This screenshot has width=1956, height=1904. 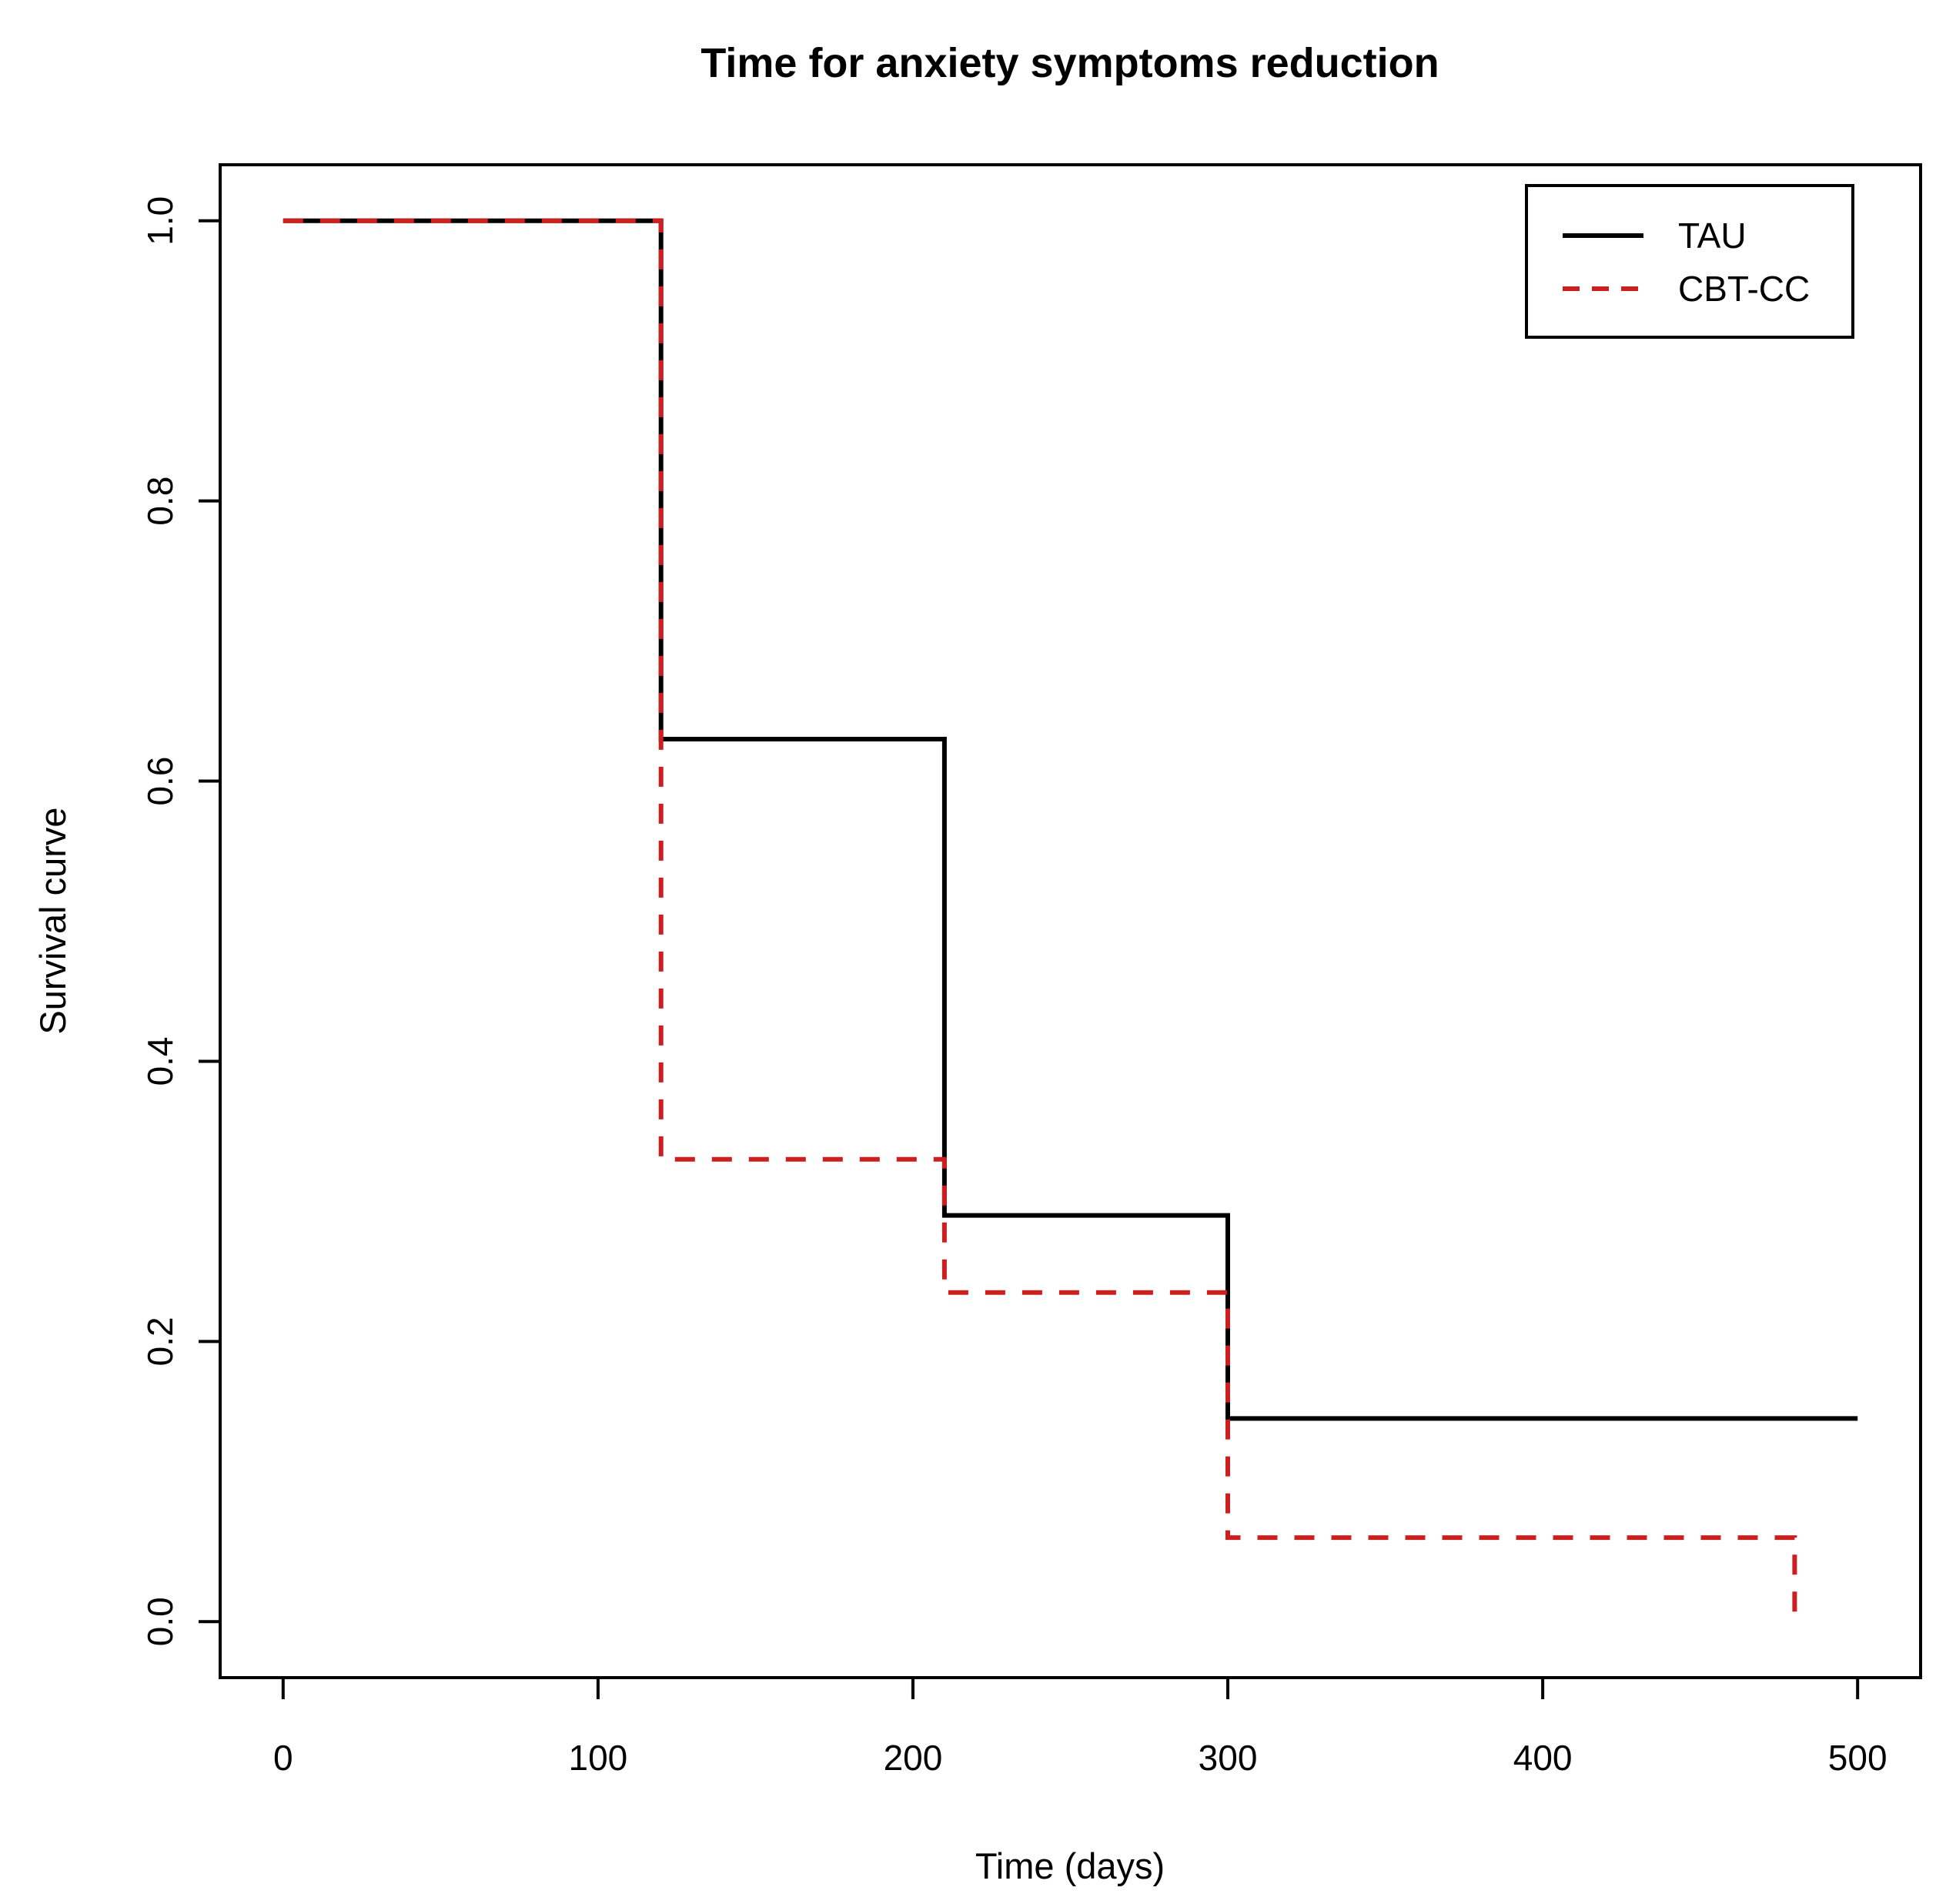 What do you see at coordinates (913, 1758) in the screenshot?
I see `x-tick-label: 200` at bounding box center [913, 1758].